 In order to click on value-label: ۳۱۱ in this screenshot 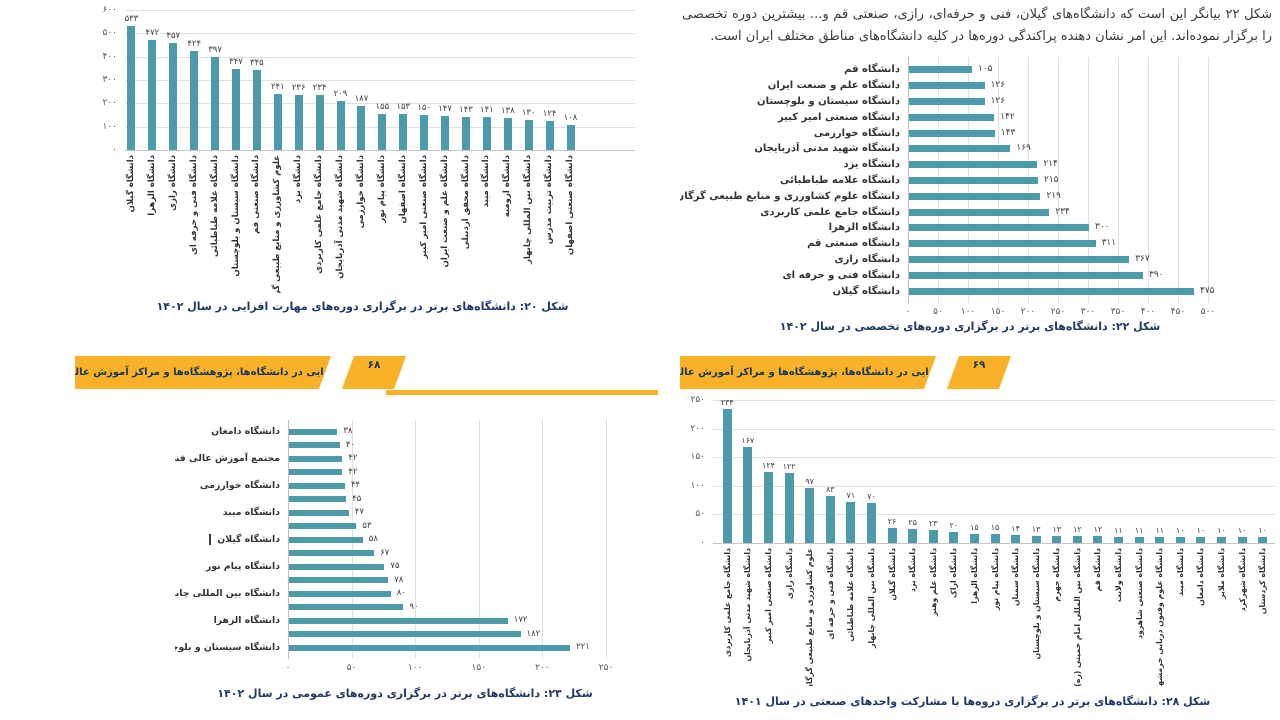, I will do `click(1109, 243)`.